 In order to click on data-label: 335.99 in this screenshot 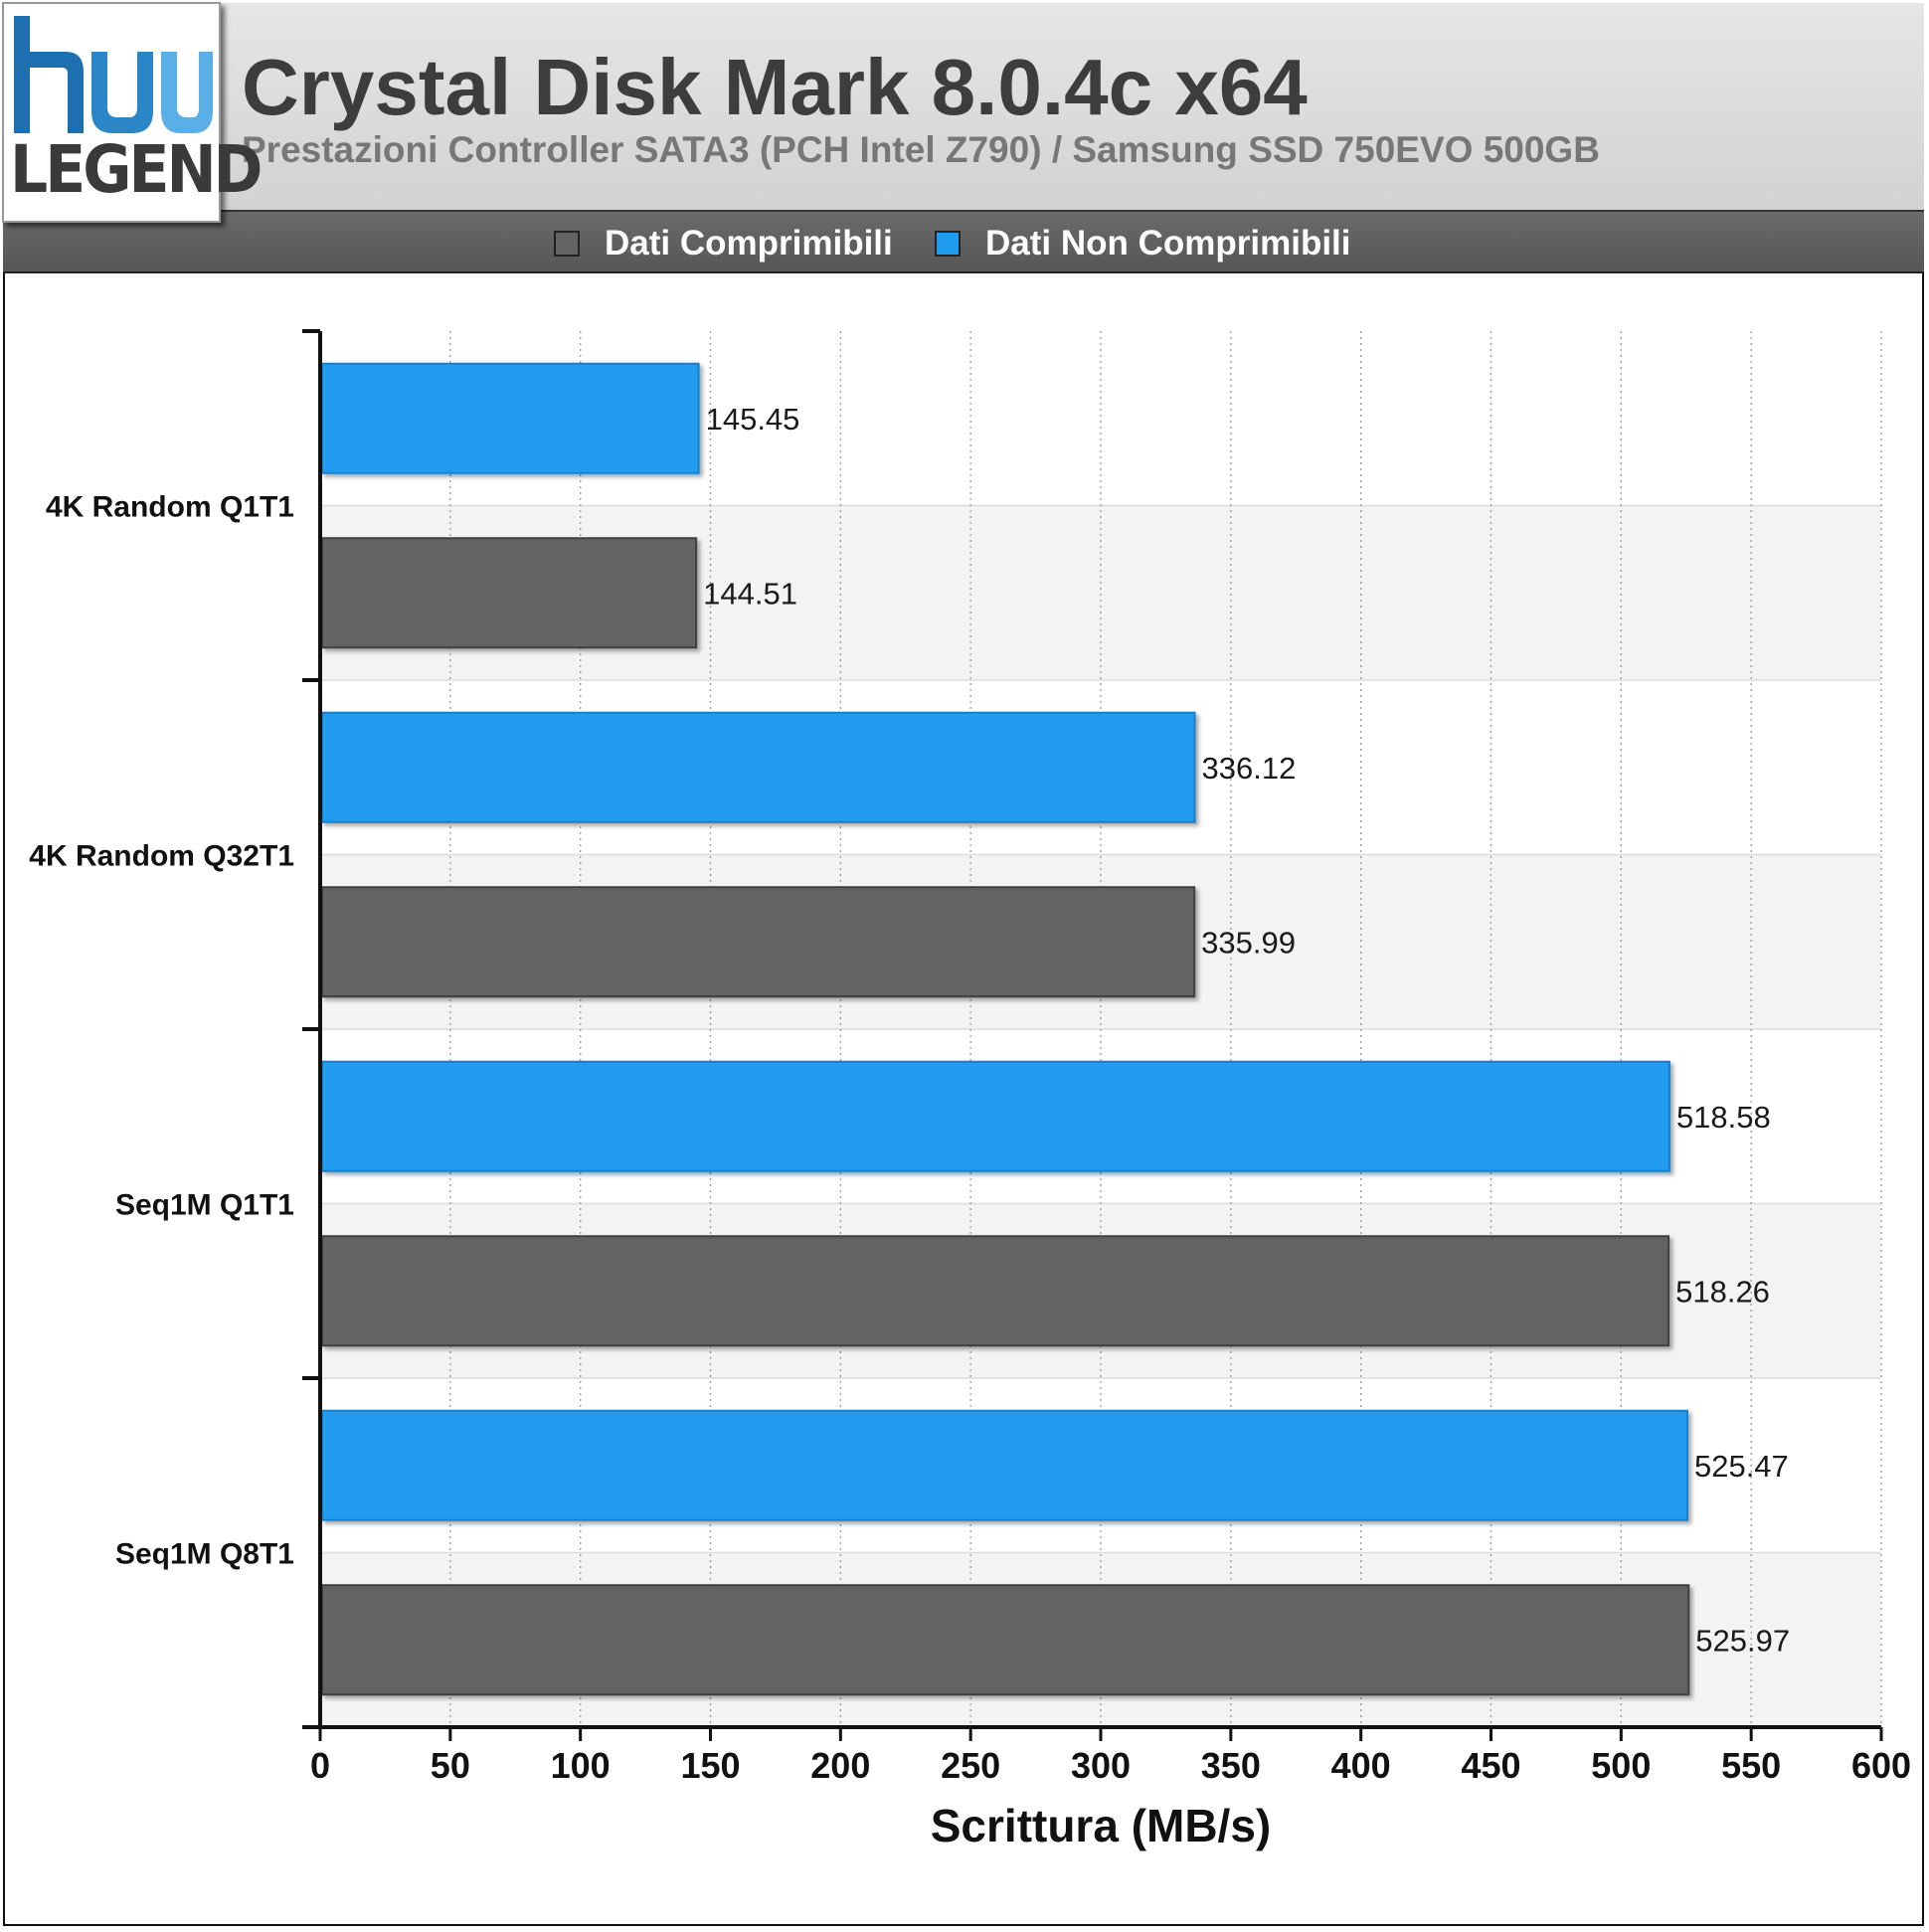, I will do `click(1248, 943)`.